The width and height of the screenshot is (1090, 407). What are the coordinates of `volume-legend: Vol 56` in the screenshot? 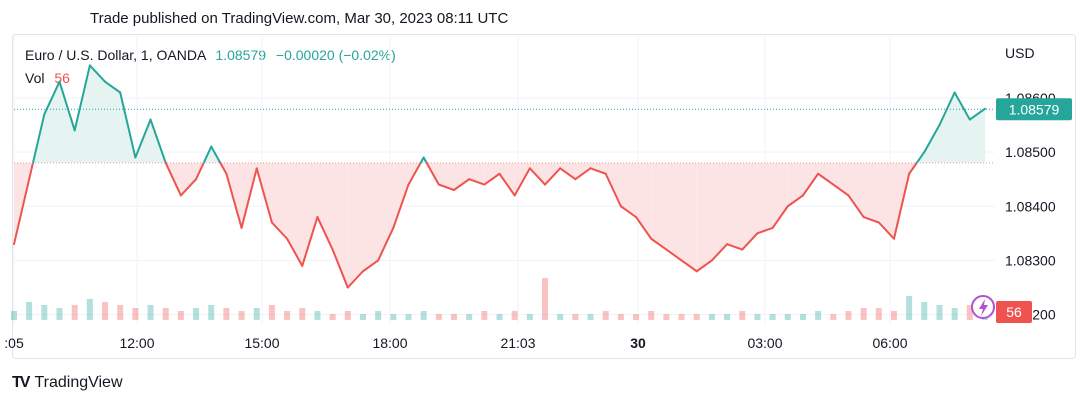 It's located at (47, 78).